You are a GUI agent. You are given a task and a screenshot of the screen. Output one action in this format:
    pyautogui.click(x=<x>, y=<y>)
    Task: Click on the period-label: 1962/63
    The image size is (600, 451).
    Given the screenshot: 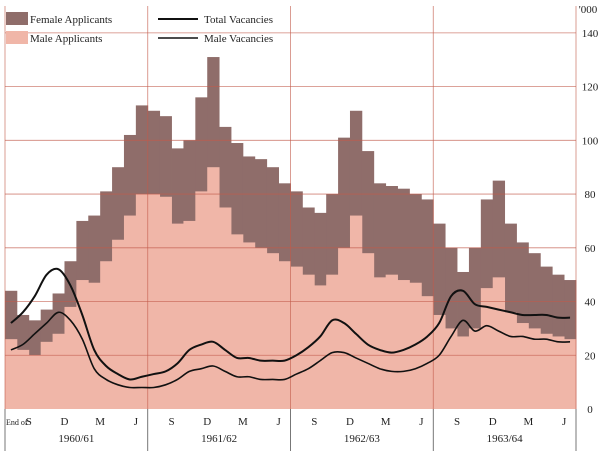 What is the action you would take?
    pyautogui.click(x=362, y=439)
    